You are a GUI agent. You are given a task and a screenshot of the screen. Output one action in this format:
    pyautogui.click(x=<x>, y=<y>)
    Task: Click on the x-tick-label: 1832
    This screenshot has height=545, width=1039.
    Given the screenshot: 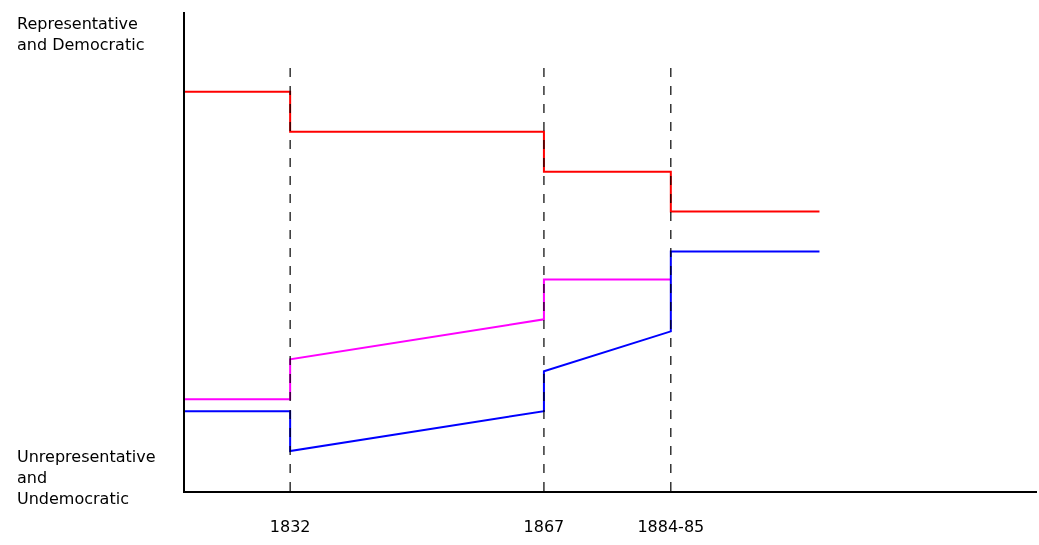 What is the action you would take?
    pyautogui.click(x=290, y=527)
    